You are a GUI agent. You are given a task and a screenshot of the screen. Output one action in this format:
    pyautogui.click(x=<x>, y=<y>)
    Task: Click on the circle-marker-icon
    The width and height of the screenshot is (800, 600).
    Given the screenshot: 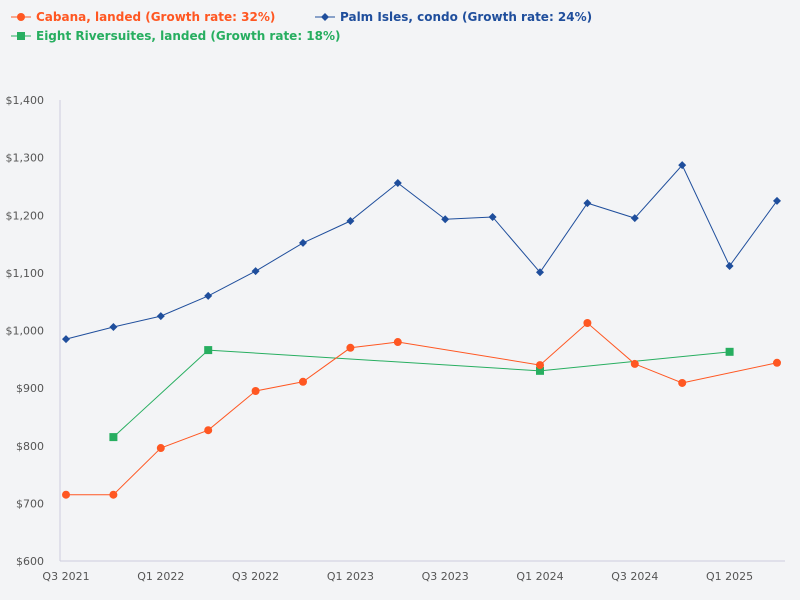 What is the action you would take?
    pyautogui.click(x=21, y=17)
    